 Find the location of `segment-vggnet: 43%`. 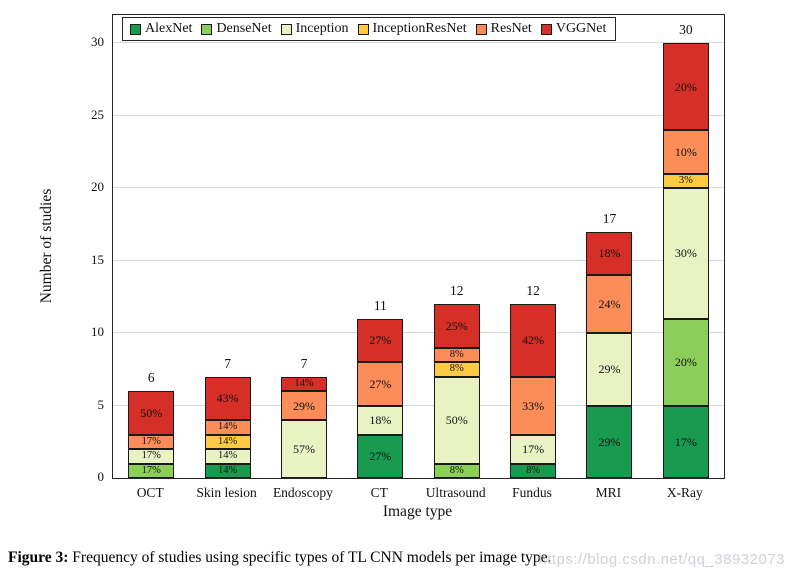

segment-vggnet: 43% is located at coordinates (227, 398).